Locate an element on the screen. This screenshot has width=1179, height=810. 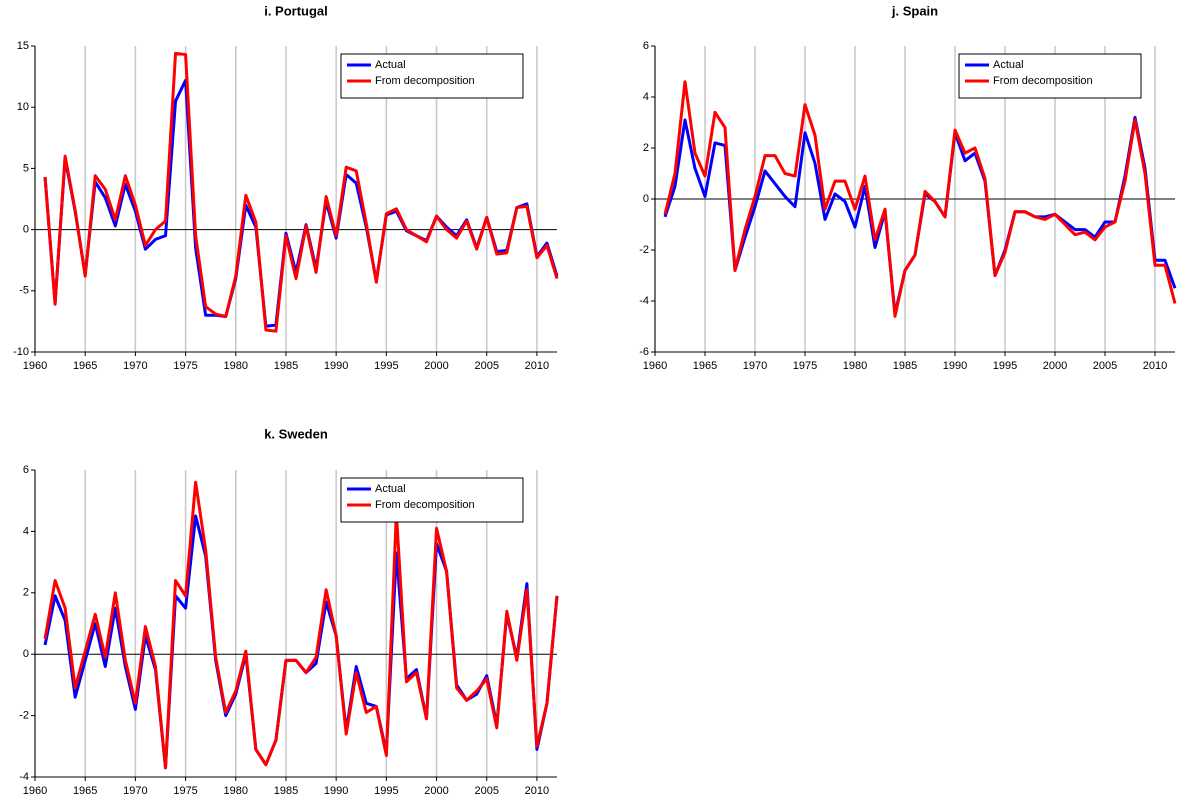
y-tick-label: -10 is located at coordinates (21, 352).